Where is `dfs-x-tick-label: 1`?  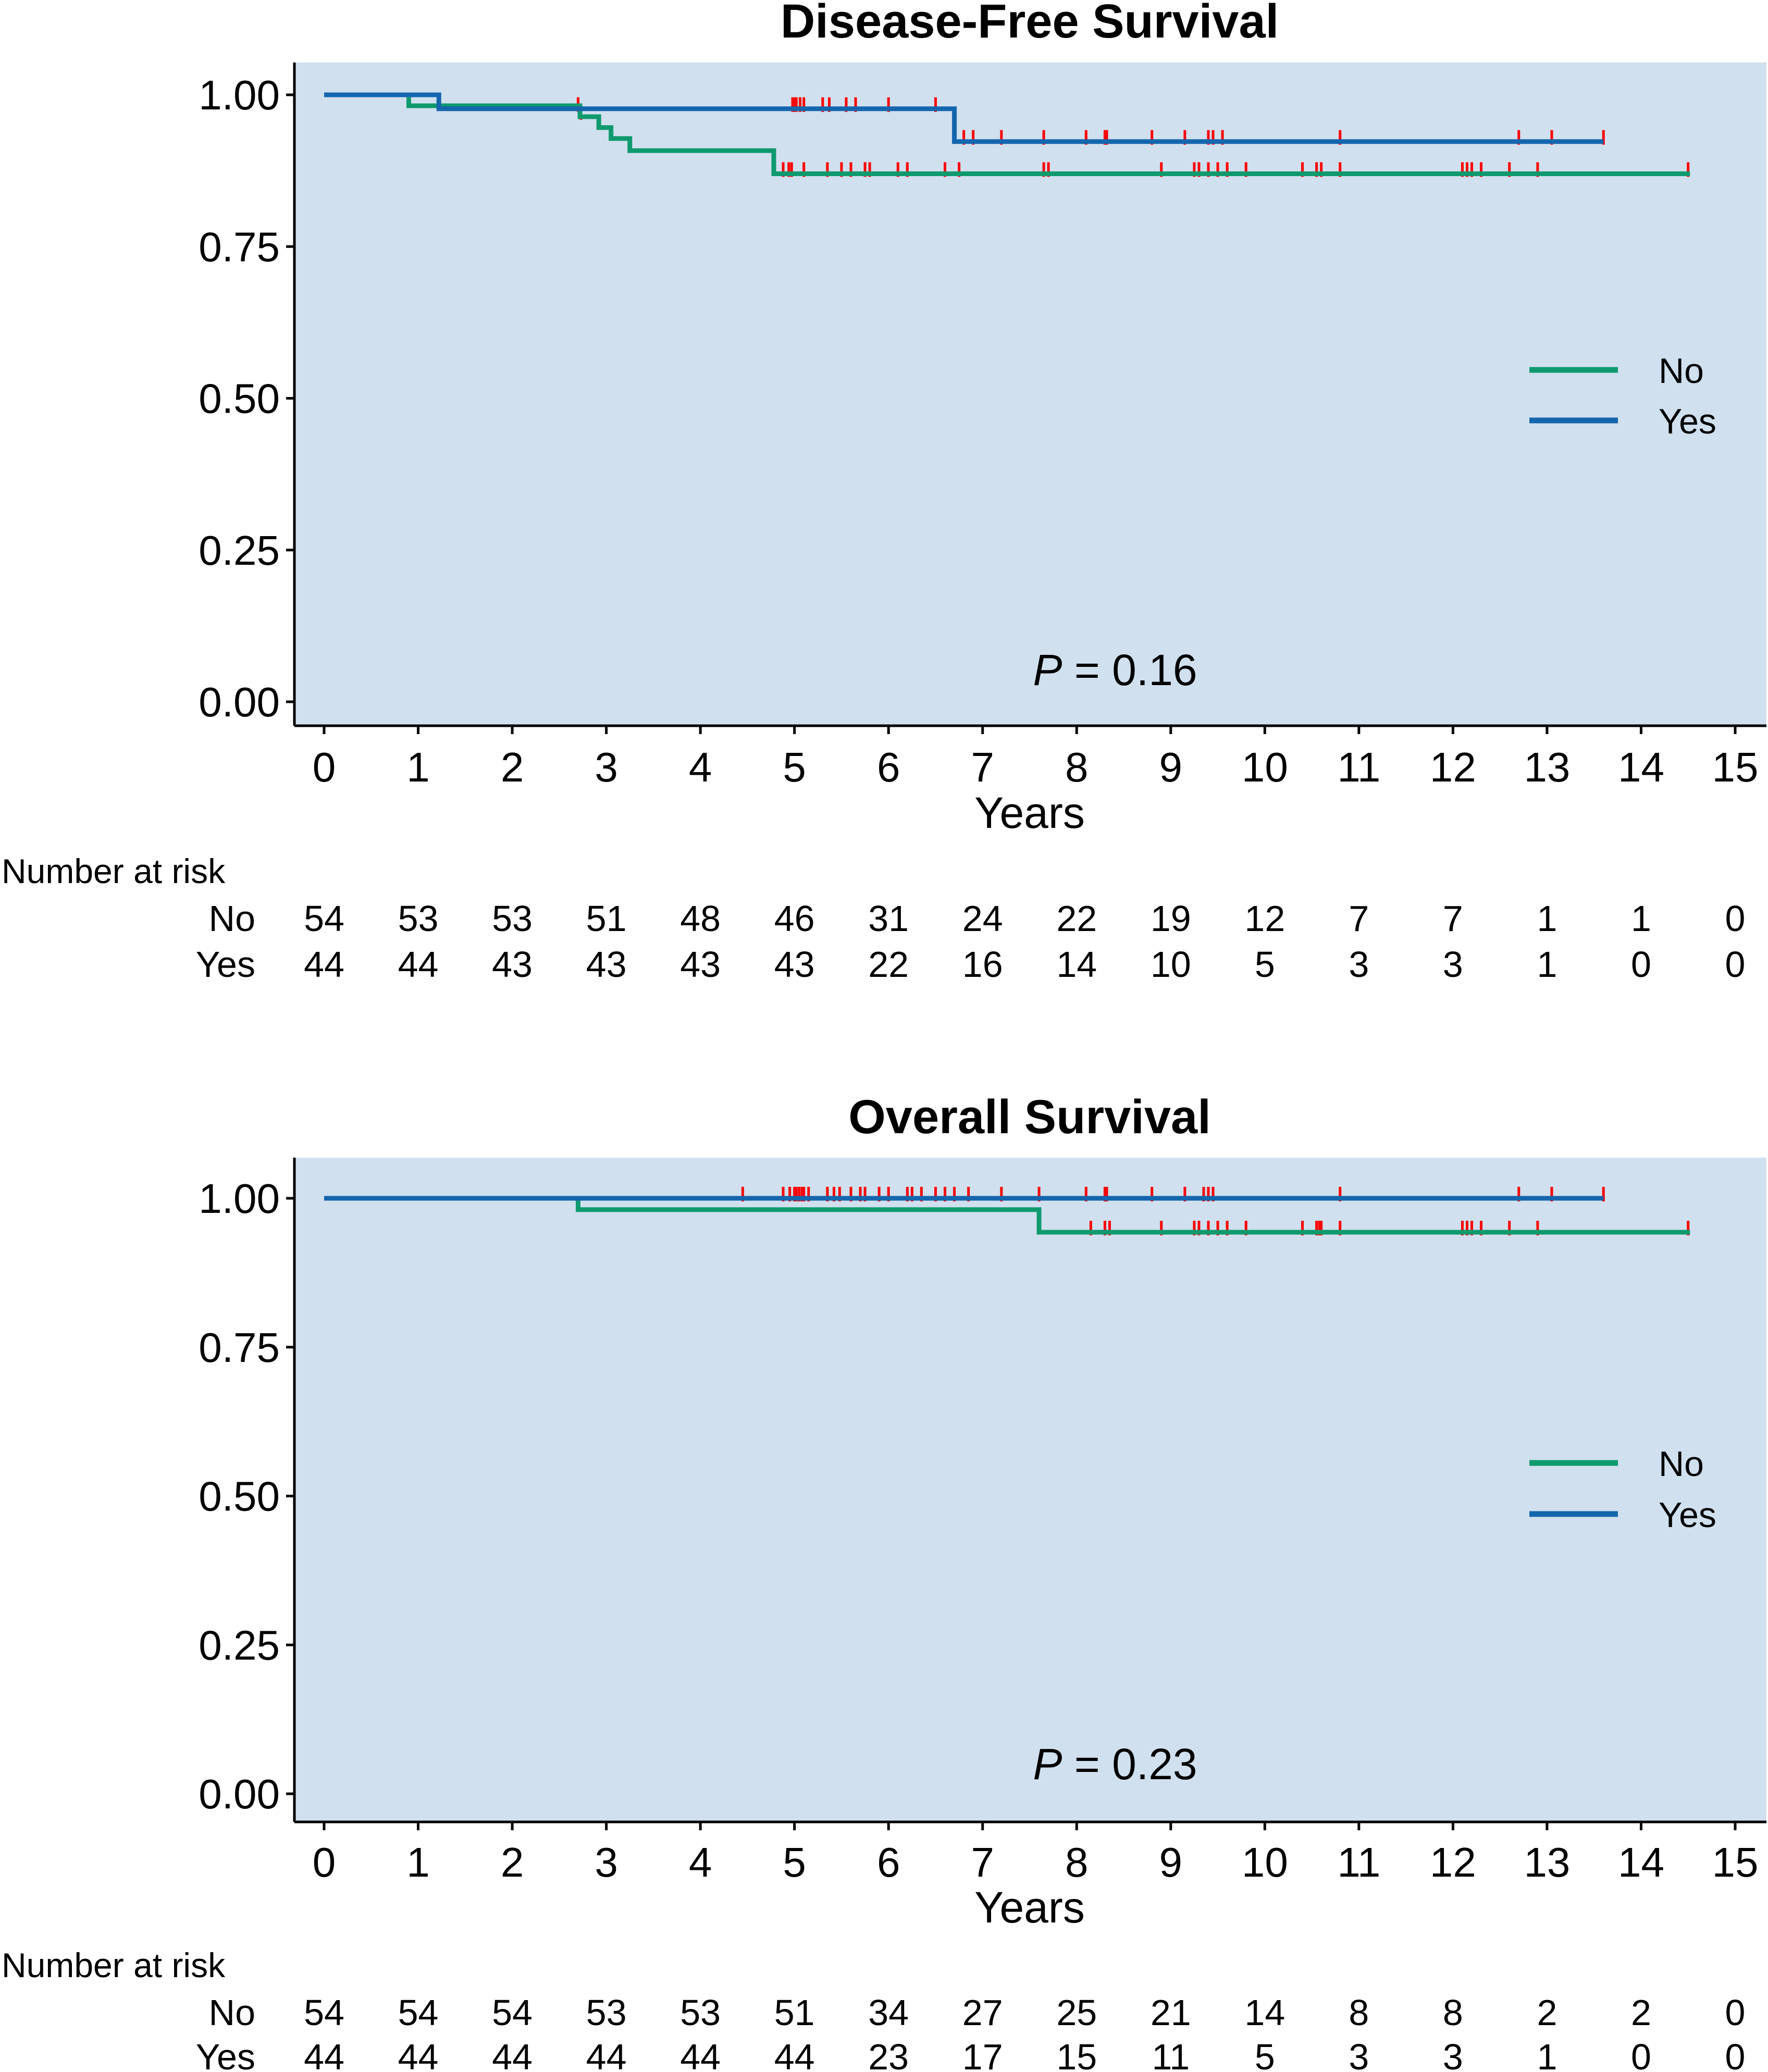
dfs-x-tick-label: 1 is located at coordinates (418, 767).